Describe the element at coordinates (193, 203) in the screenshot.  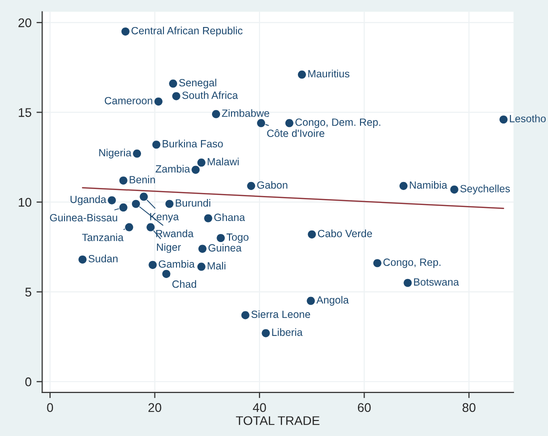
I see `annotation: Burundi` at that location.